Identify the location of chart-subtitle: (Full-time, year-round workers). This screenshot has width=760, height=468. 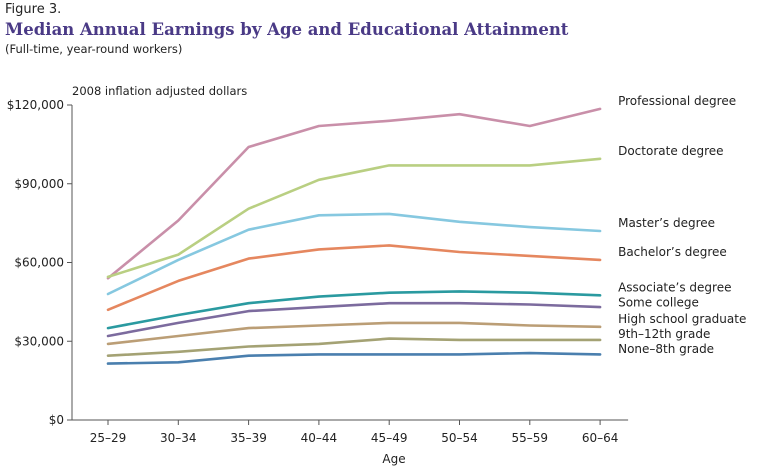
(94, 49).